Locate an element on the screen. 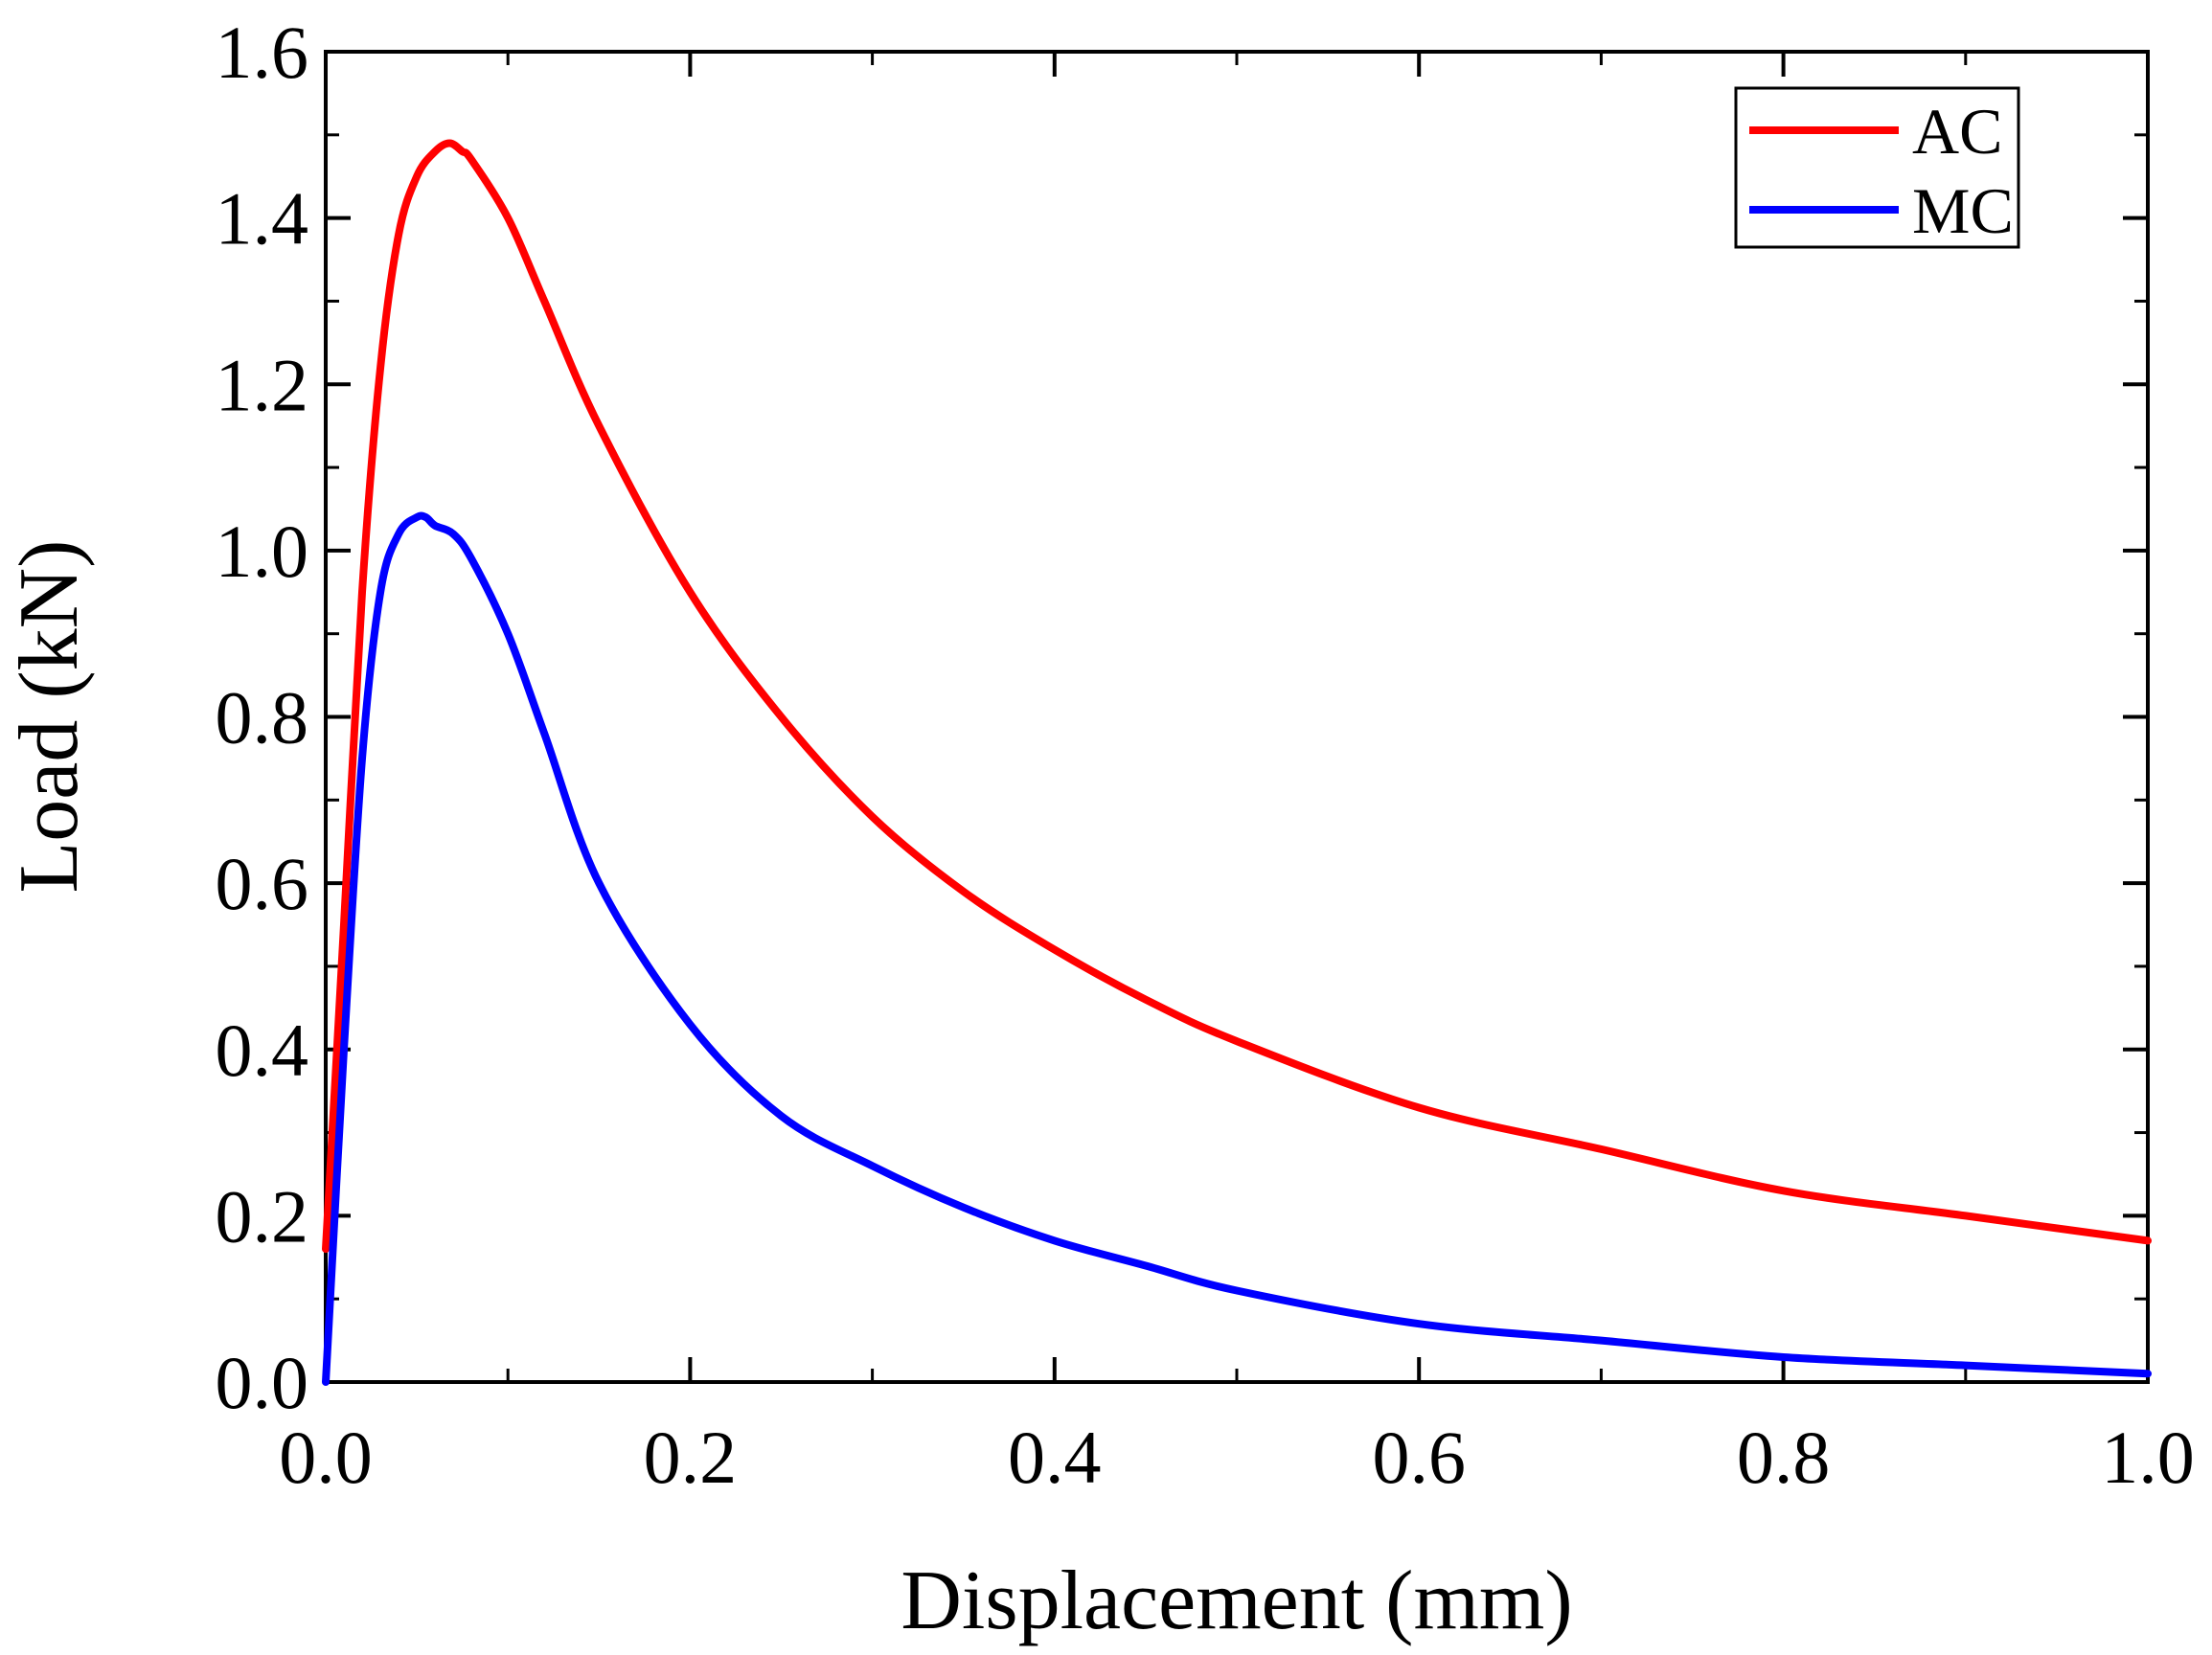  x-tick-label: 1.0 is located at coordinates (2148, 1457).